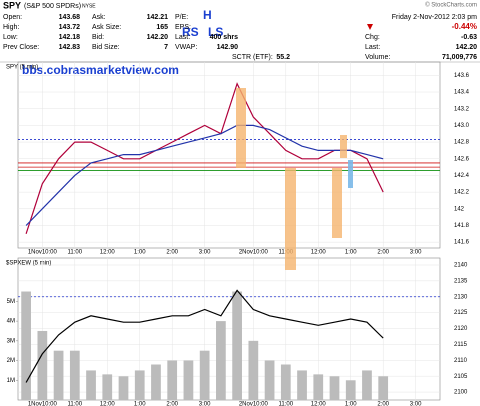 Image resolution: width=480 pixels, height=406 pixels. Describe the element at coordinates (461, 281) in the screenshot. I see `y-tick-label: 2135` at that location.